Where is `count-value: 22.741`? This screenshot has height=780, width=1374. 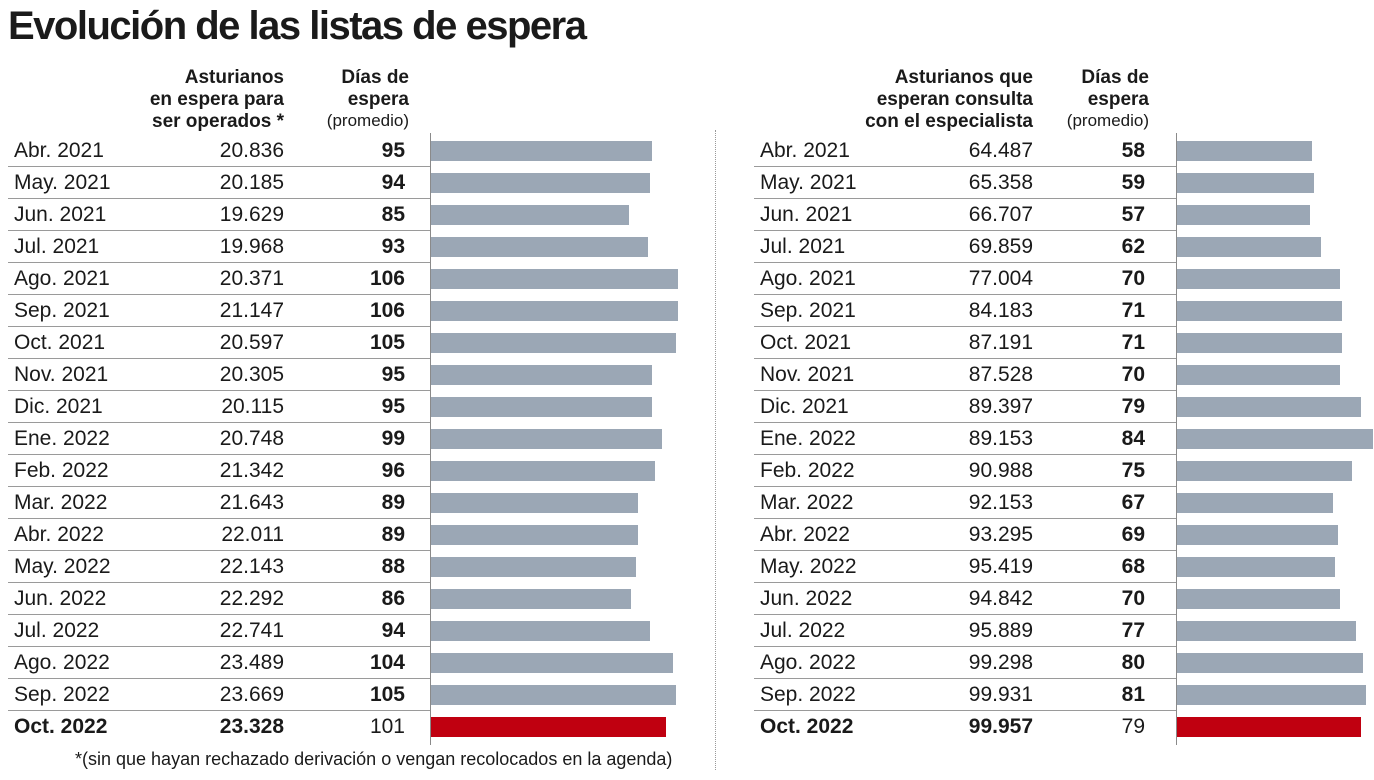 count-value: 22.741 is located at coordinates (251, 630).